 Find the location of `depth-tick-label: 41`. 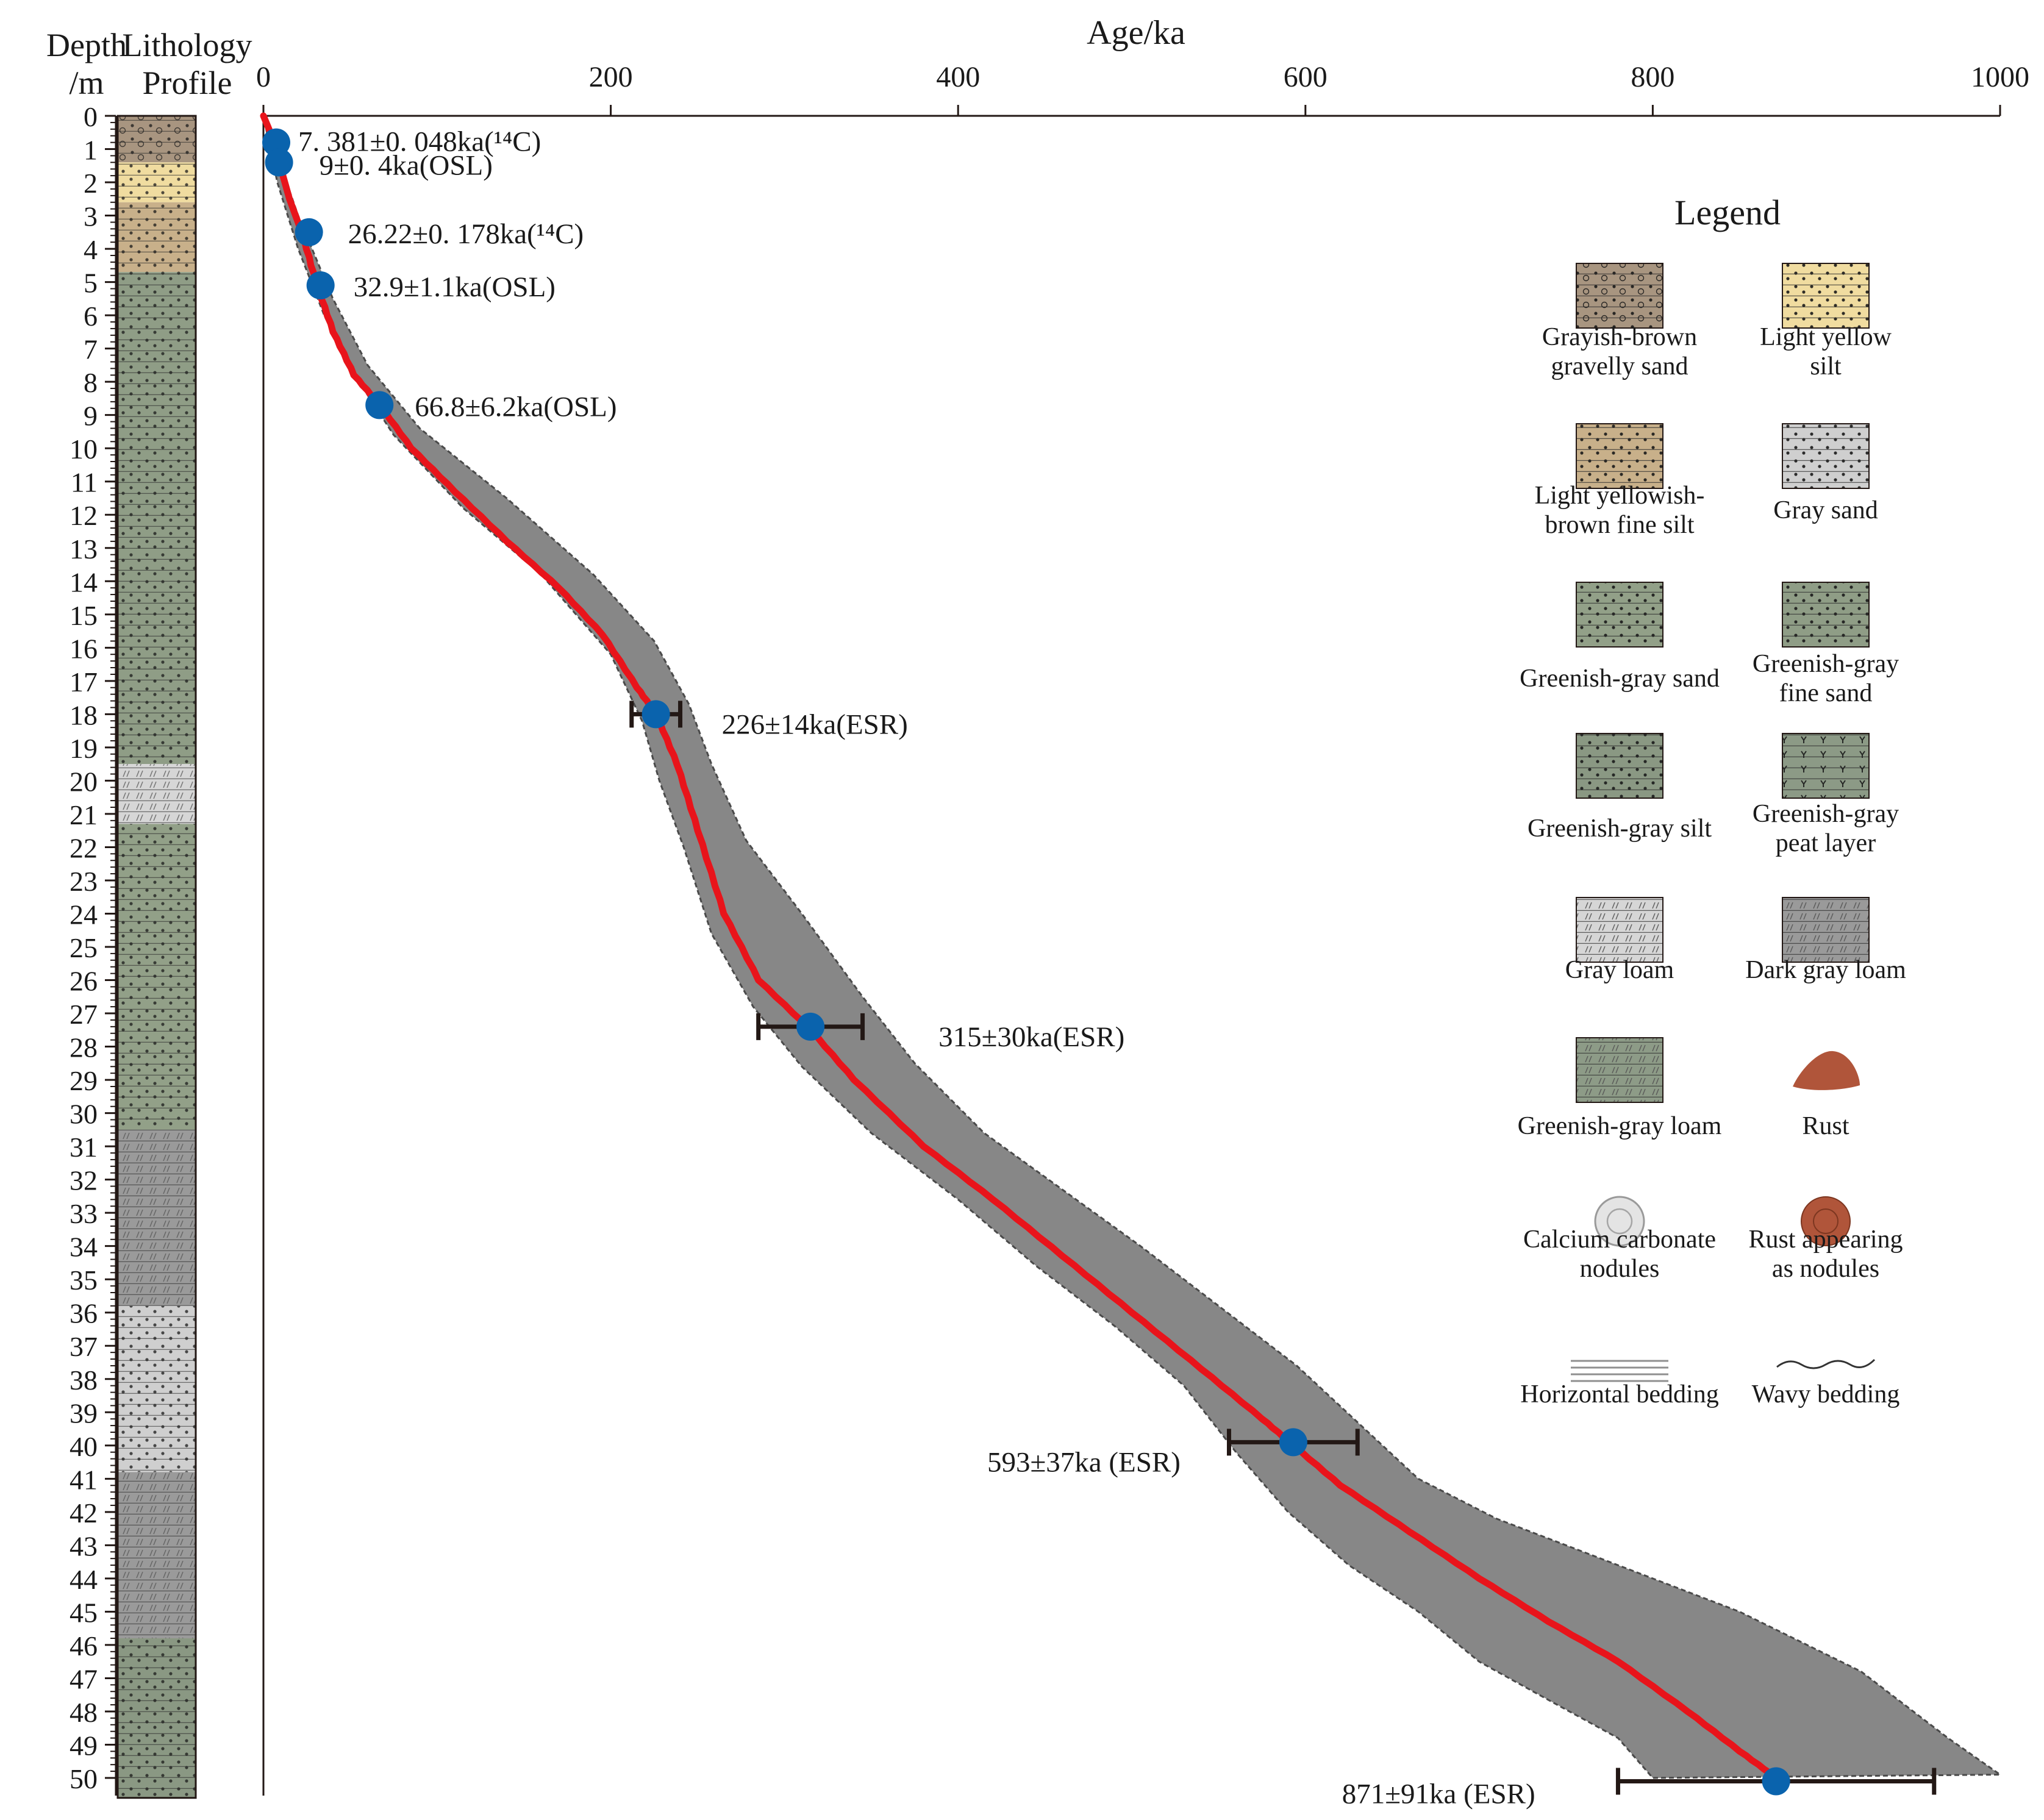

depth-tick-label: 41 is located at coordinates (84, 1479).